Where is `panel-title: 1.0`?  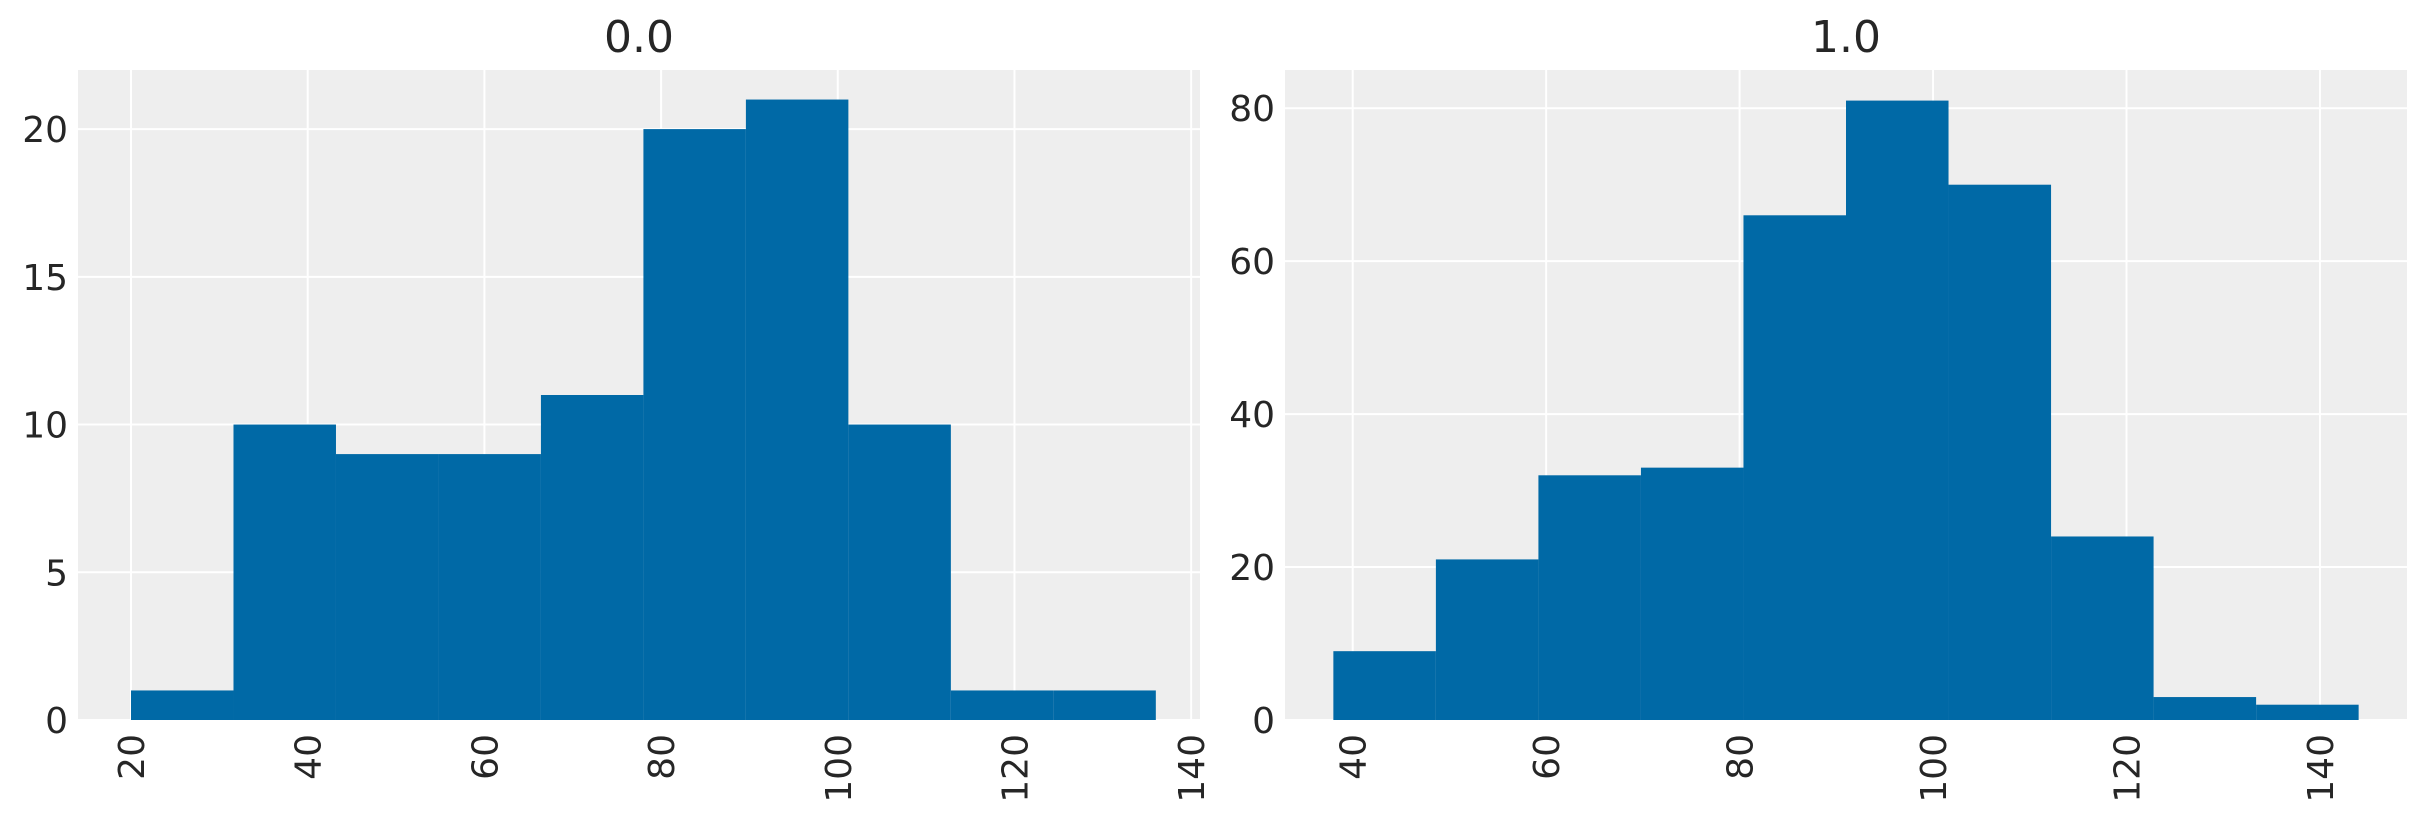 panel-title: 1.0 is located at coordinates (1846, 37).